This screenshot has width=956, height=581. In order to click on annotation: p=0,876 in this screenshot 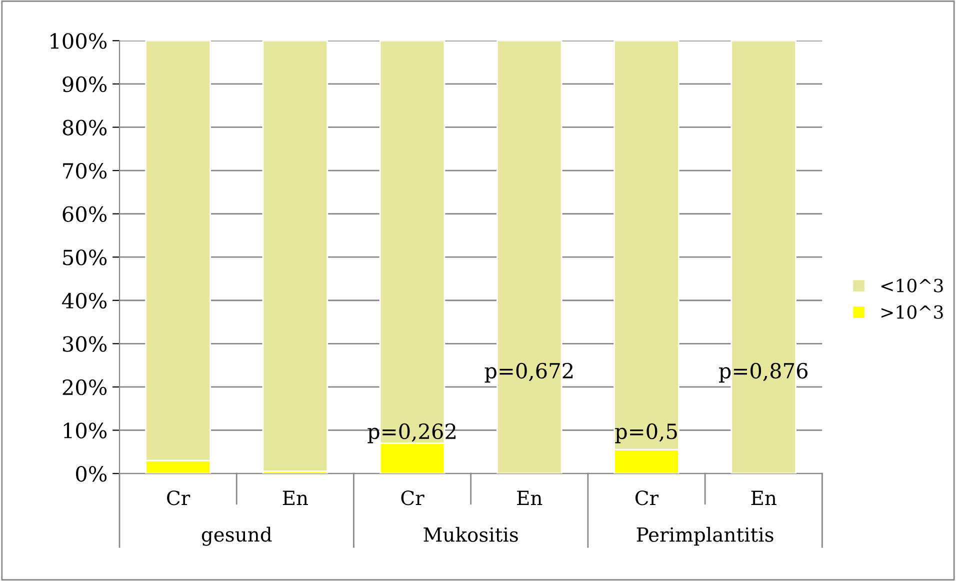, I will do `click(763, 372)`.